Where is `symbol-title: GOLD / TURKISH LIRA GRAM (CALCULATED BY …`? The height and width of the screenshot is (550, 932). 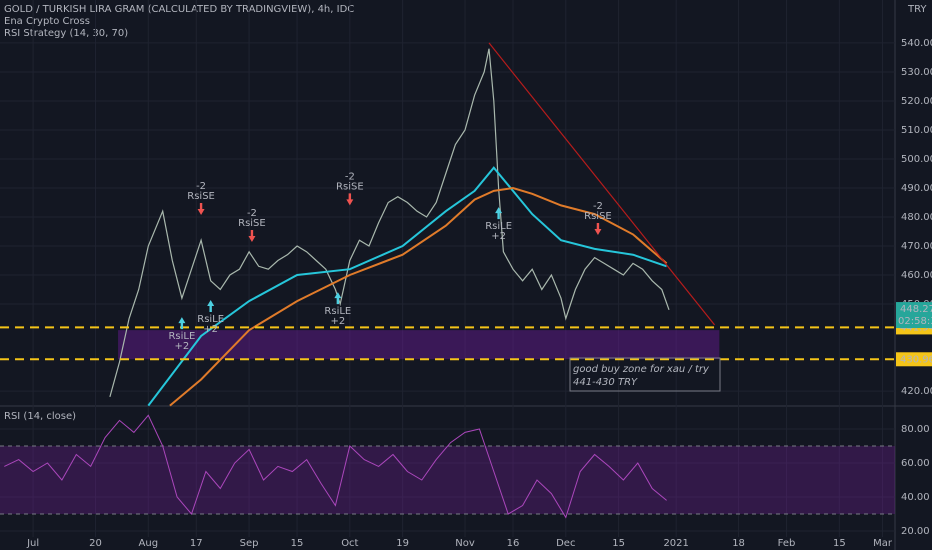 symbol-title: GOLD / TURKISH LIRA GRAM (CALCULATED BY … is located at coordinates (179, 9).